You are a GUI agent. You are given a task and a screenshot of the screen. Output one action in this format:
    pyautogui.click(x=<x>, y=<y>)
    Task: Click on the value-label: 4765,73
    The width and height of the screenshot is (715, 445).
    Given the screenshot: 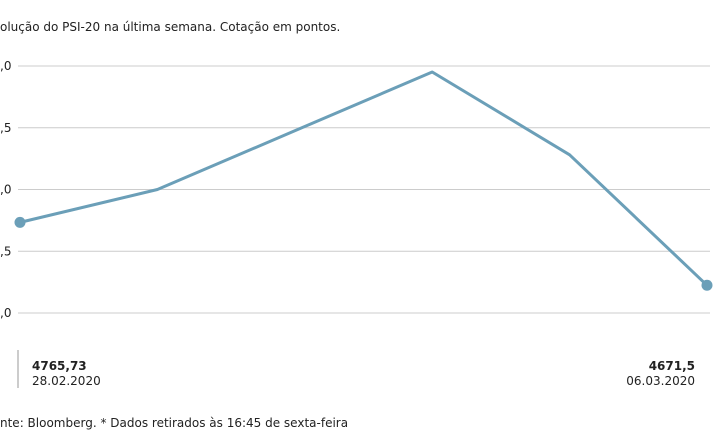 What is the action you would take?
    pyautogui.click(x=59, y=366)
    